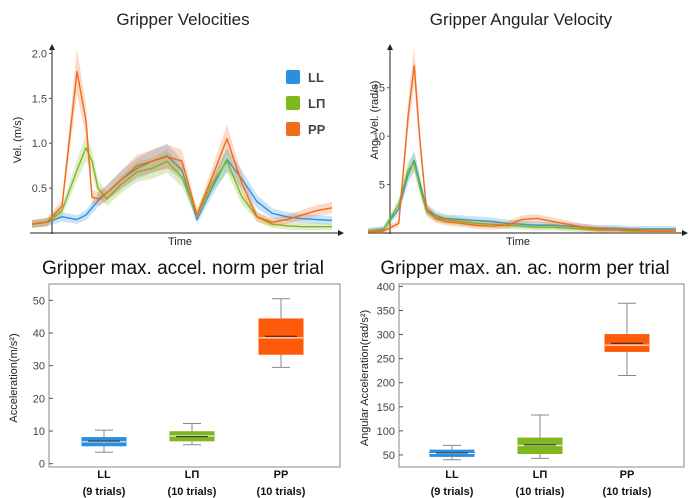 This screenshot has height=498, width=699. Describe the element at coordinates (293, 103) in the screenshot. I see `legend-swatch-lp` at that location.